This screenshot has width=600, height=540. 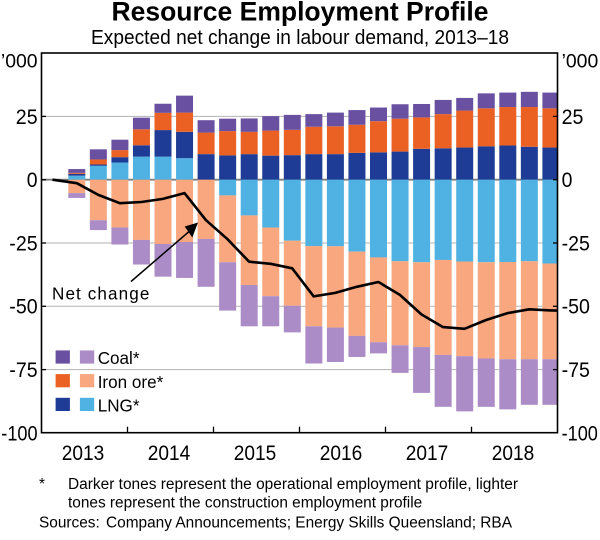 What do you see at coordinates (255, 453) in the screenshot?
I see `svg-text: 2015` at bounding box center [255, 453].